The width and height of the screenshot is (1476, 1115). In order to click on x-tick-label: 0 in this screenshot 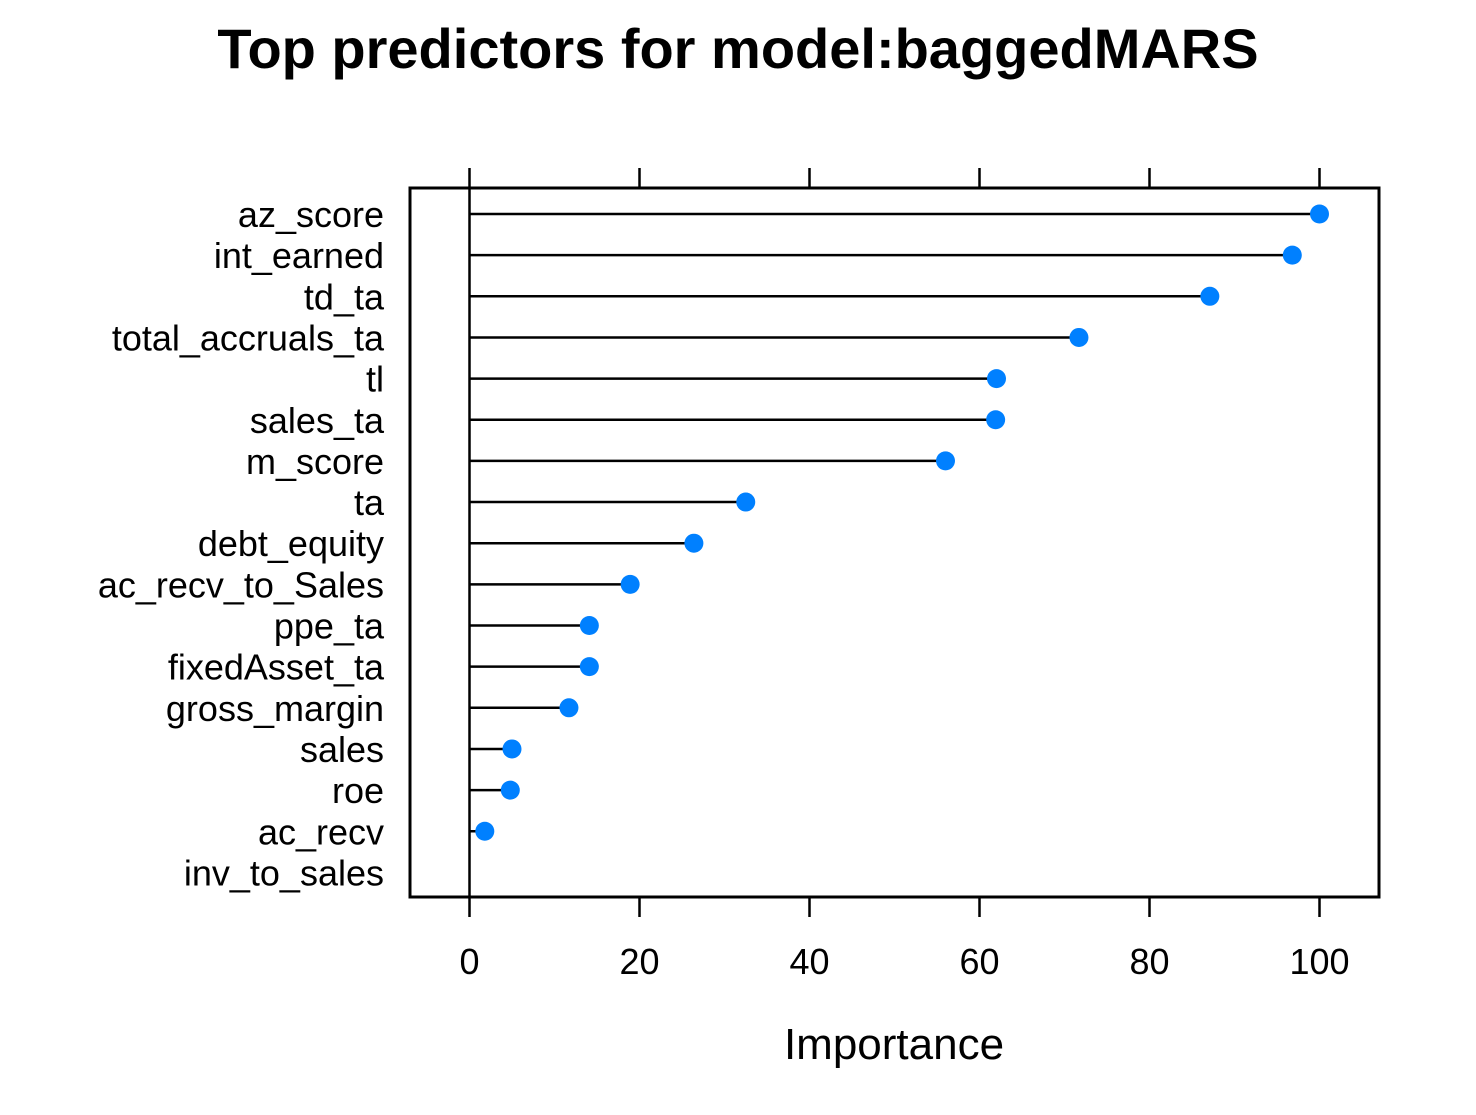, I will do `click(469, 961)`.